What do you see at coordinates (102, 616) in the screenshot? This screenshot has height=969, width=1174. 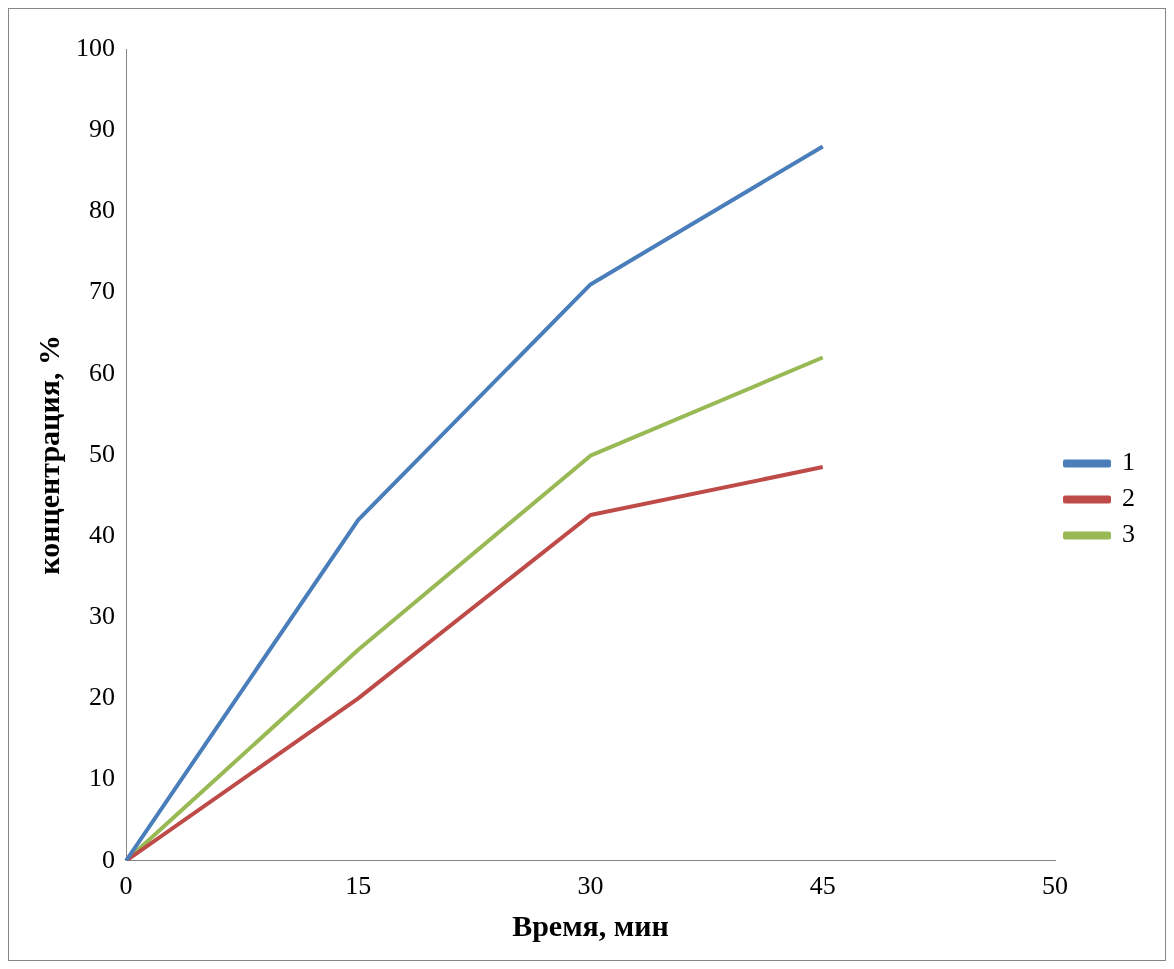 I see `y-tick-label: 30` at bounding box center [102, 616].